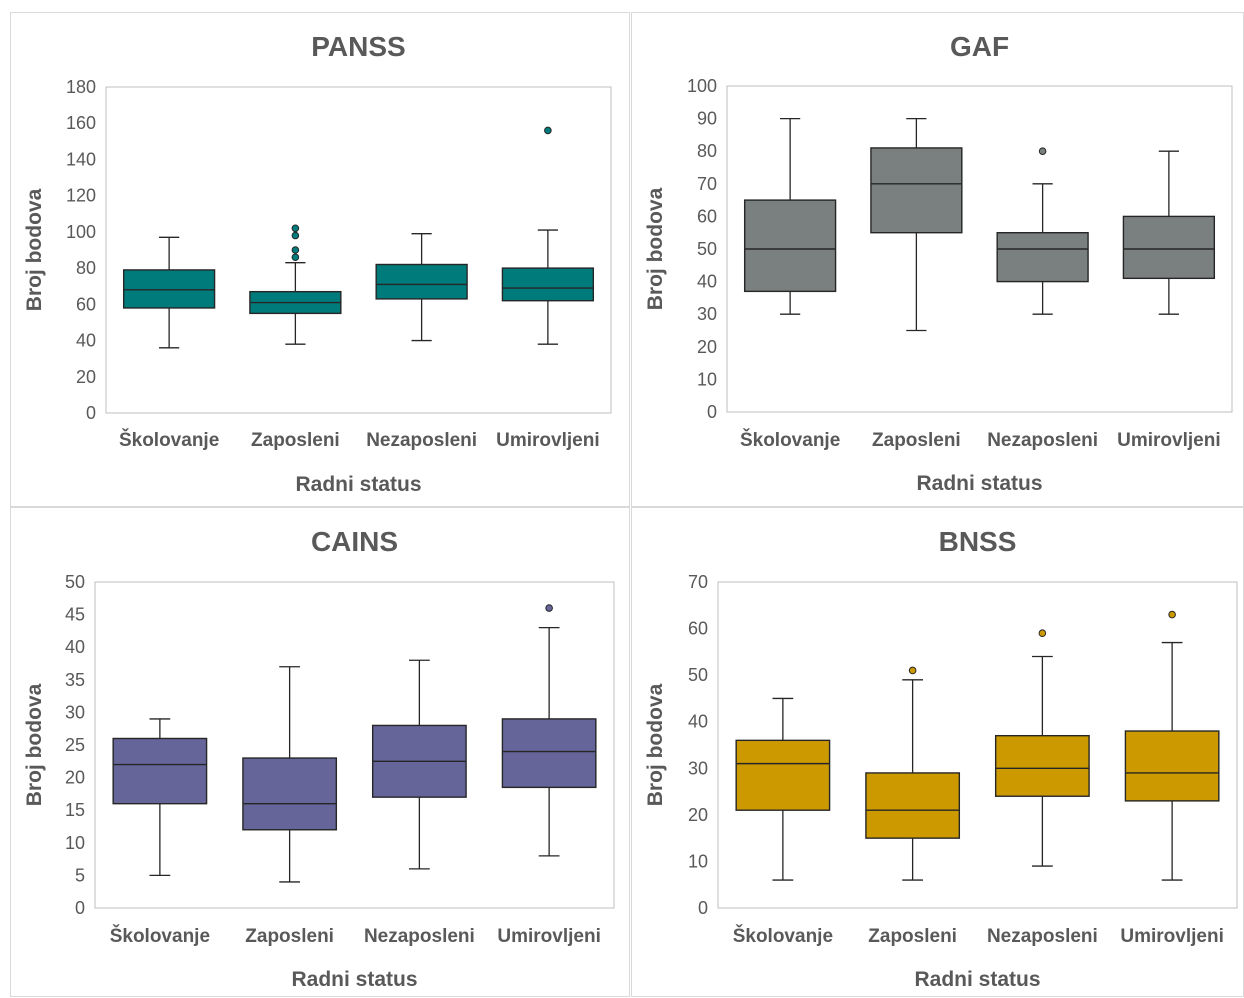  I want to click on y-tick-label: 120, so click(81, 196).